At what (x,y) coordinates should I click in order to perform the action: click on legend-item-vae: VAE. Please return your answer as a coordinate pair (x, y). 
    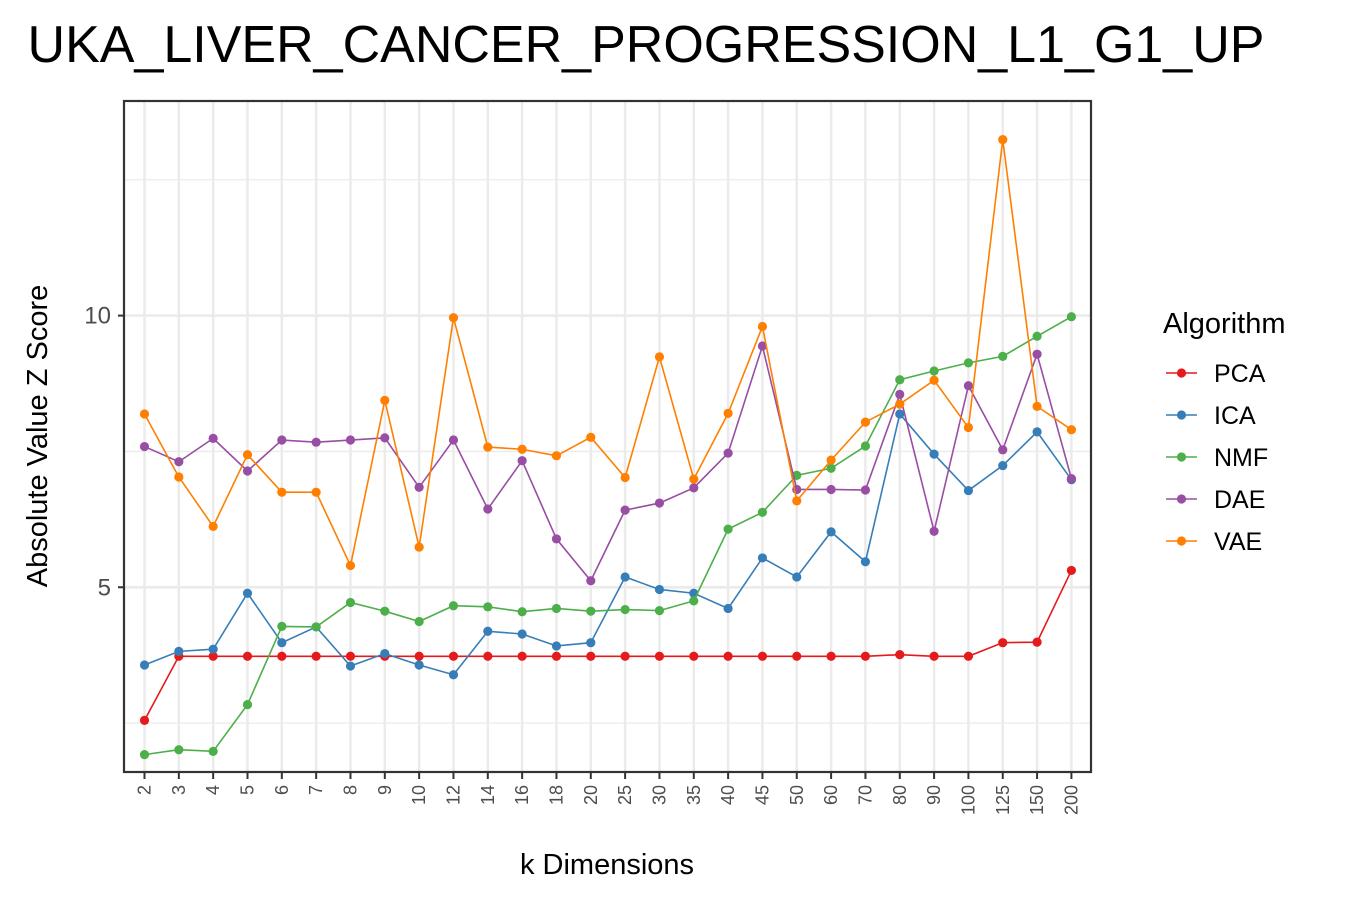
    Looking at the image, I should click on (1214, 542).